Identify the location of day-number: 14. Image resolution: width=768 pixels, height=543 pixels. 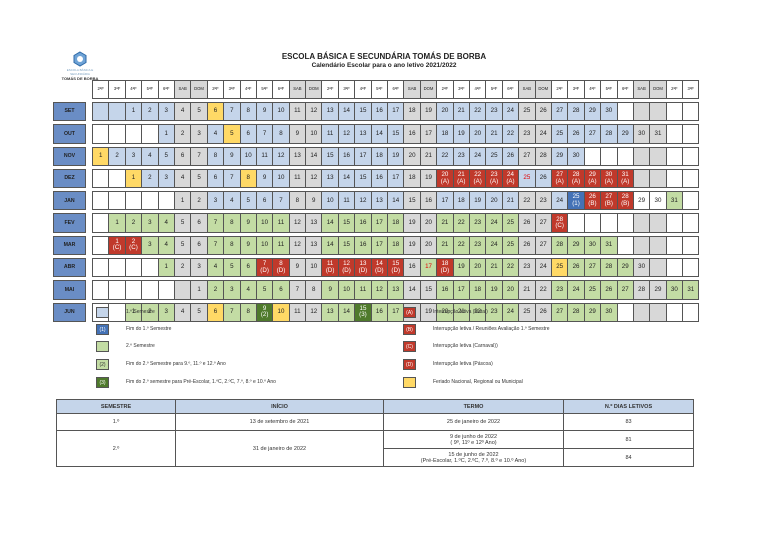
(379, 133).